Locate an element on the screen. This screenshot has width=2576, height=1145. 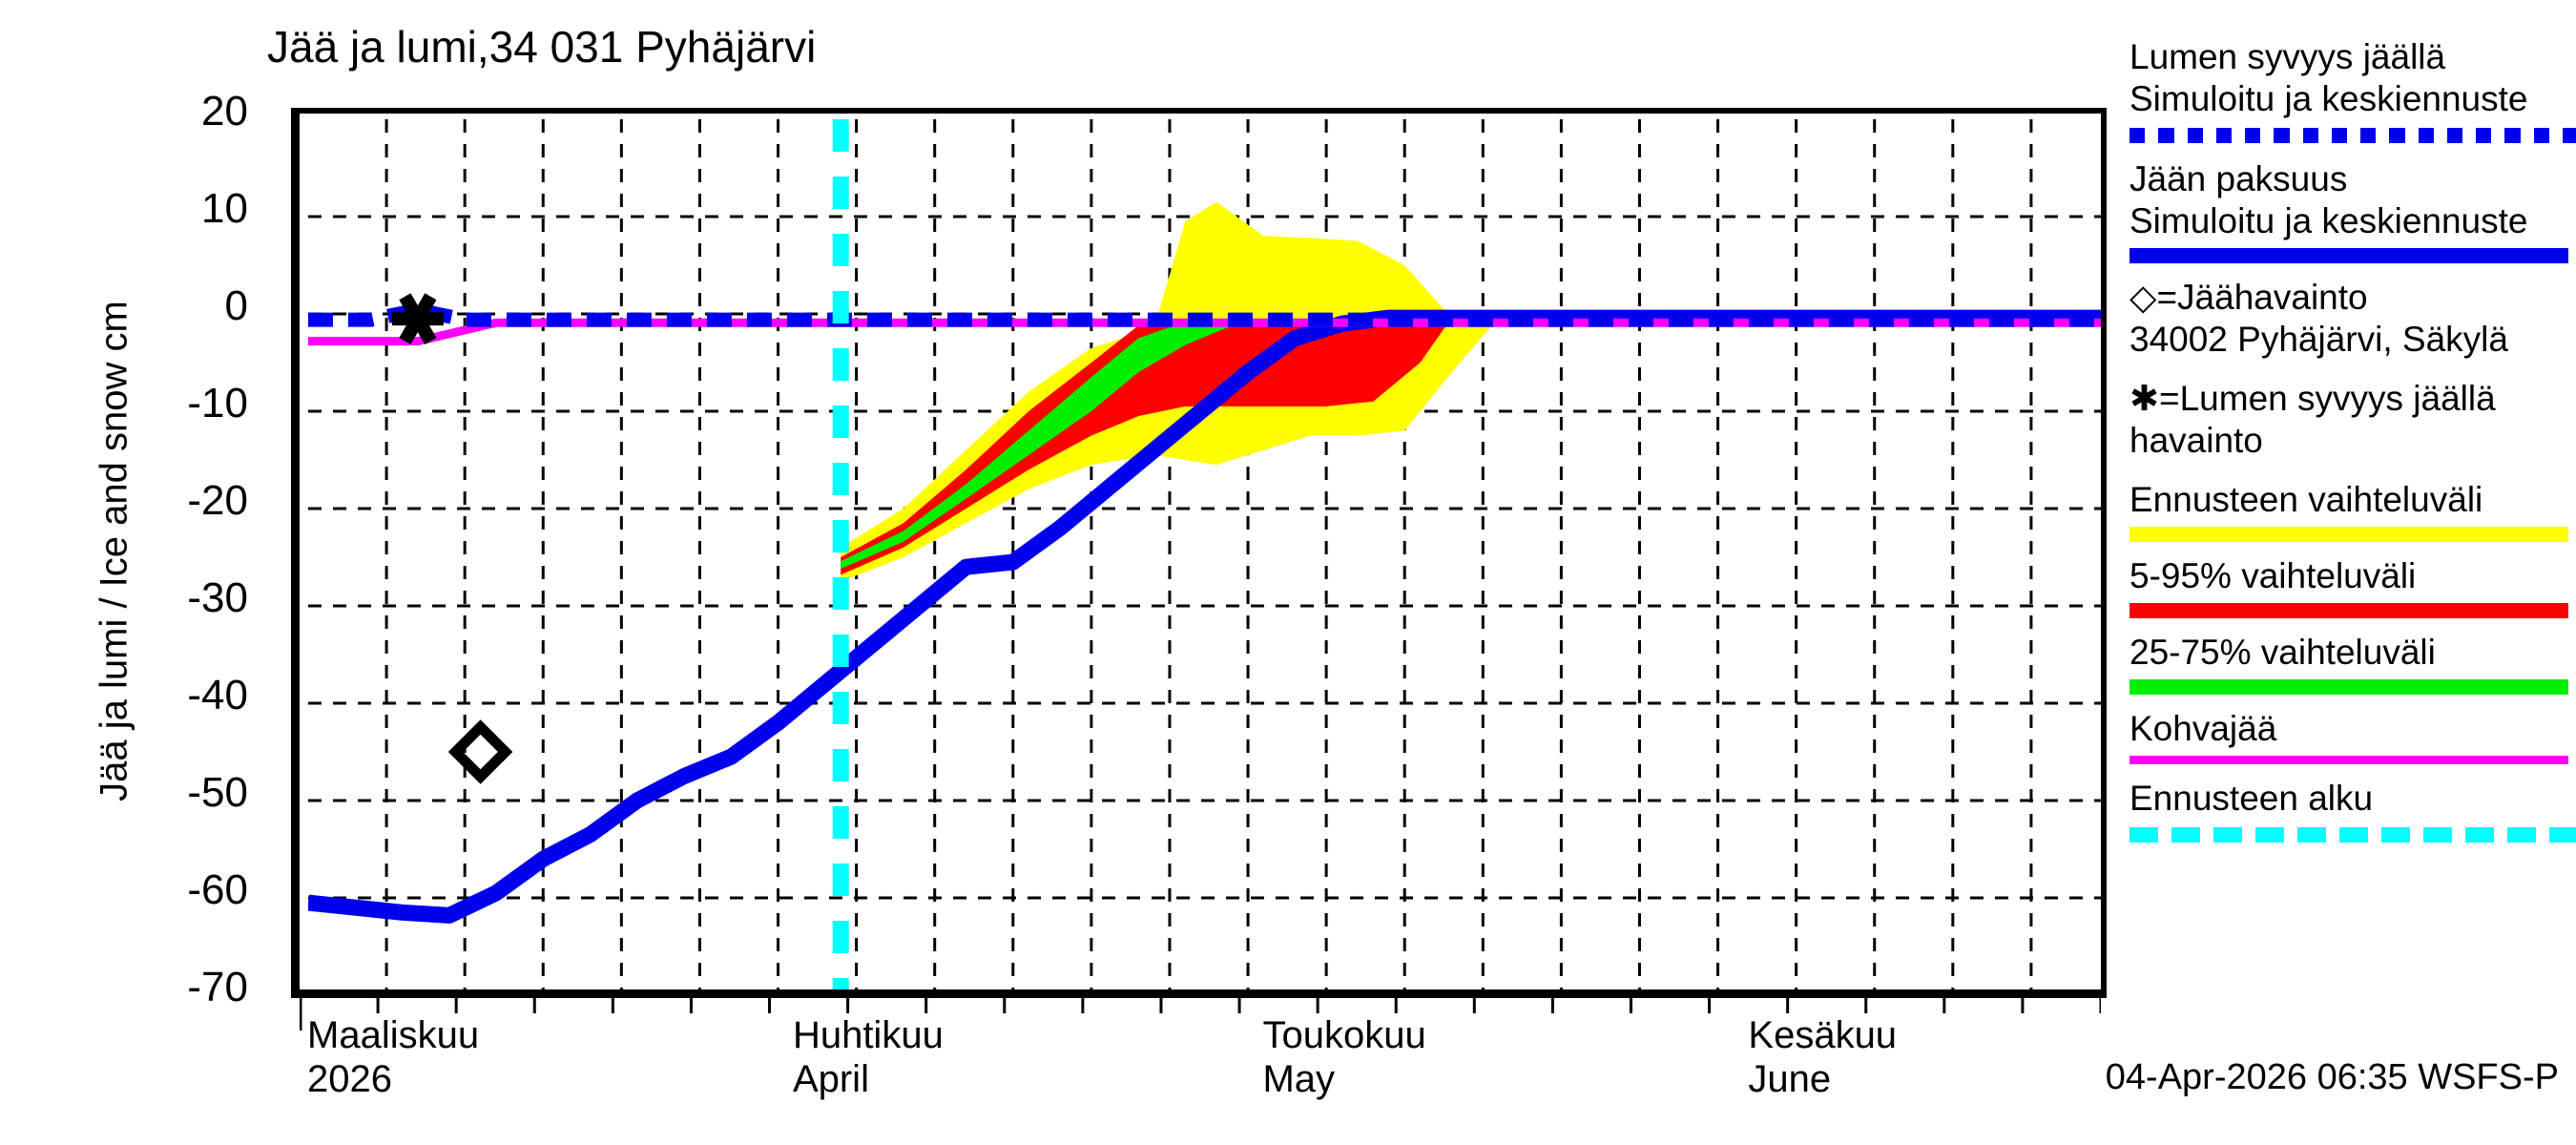
x-tick-label-en: May is located at coordinates (1299, 1079).